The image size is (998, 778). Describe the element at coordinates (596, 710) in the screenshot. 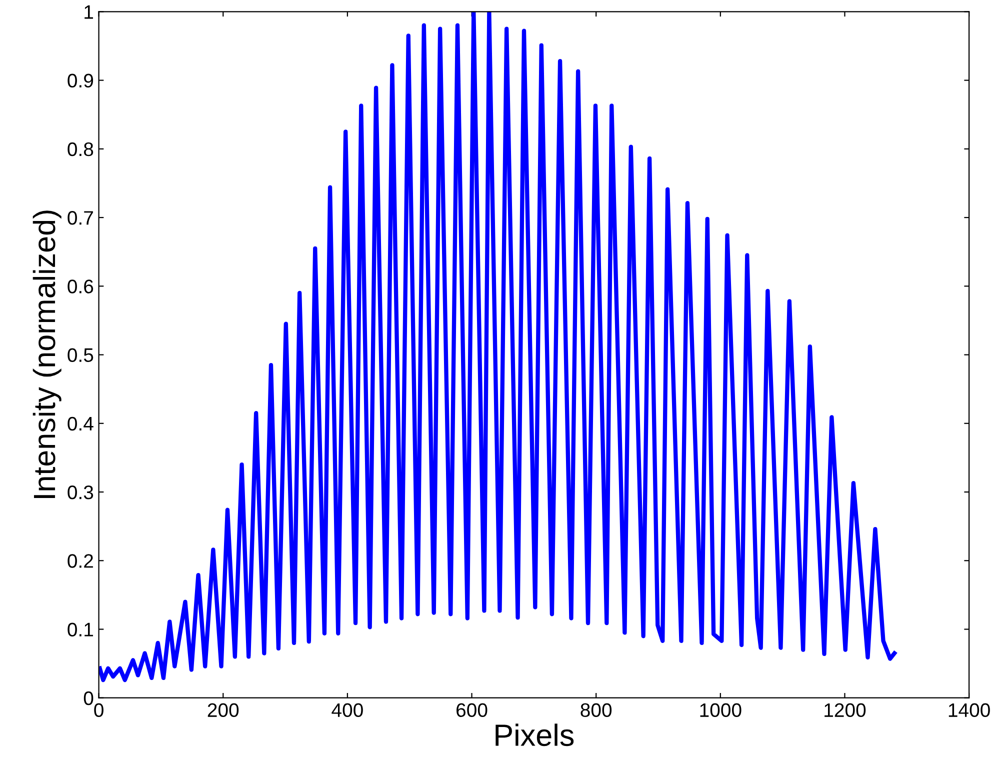

I see `x-tick-label: 800` at that location.